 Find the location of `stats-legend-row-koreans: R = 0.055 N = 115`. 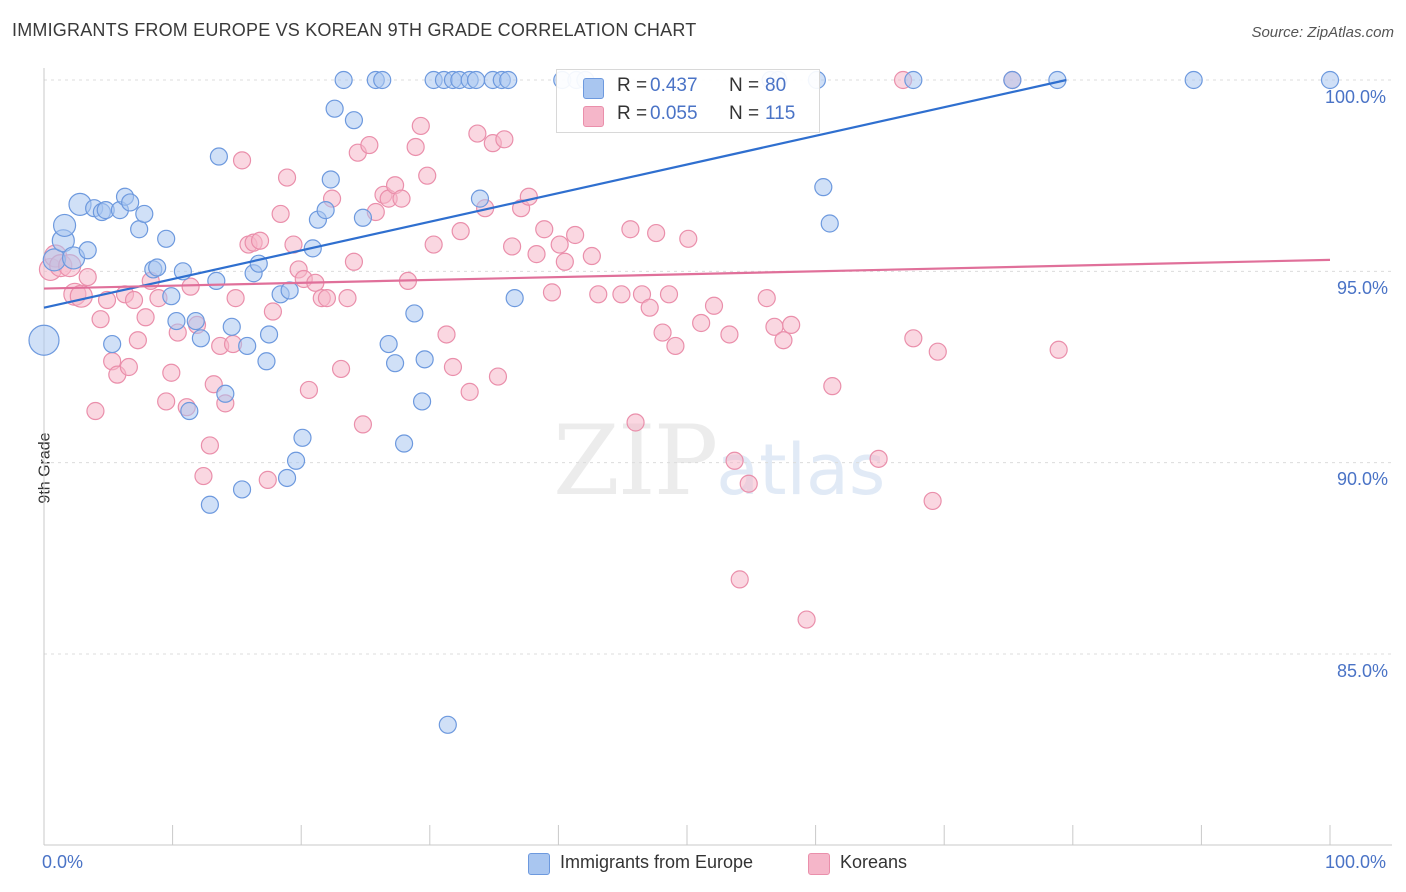

stats-legend-row-koreans: R = 0.055 N = 115 is located at coordinates (688, 115).